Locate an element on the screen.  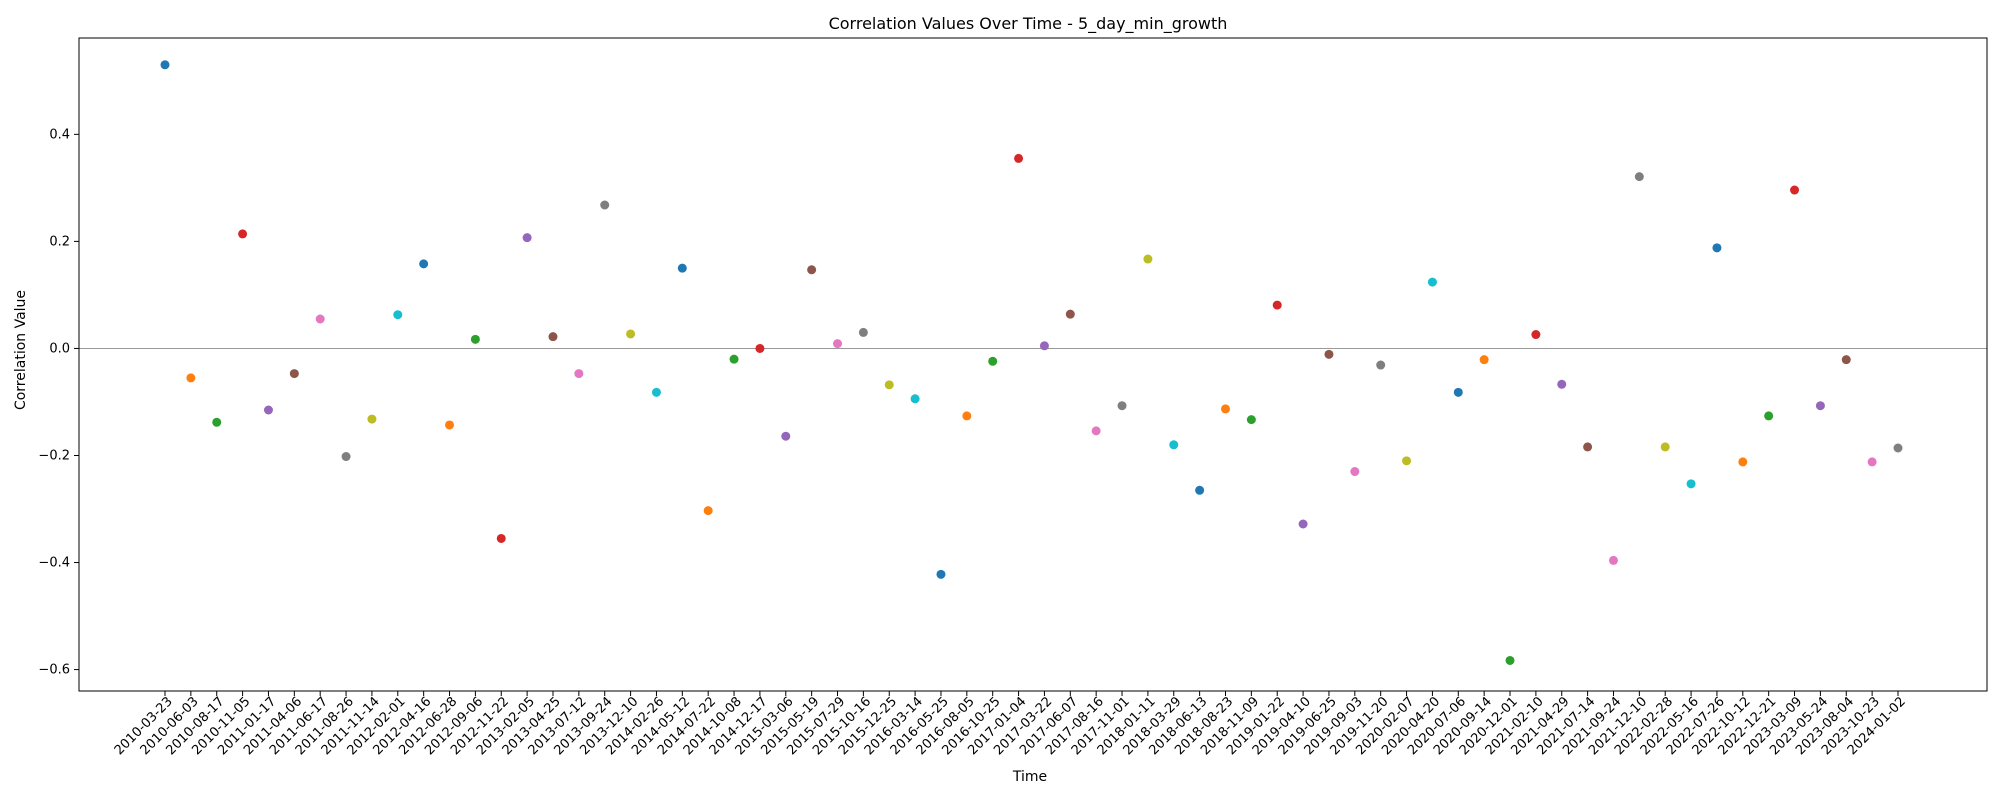
y-tick-label: −0.4 is located at coordinates (54, 563).